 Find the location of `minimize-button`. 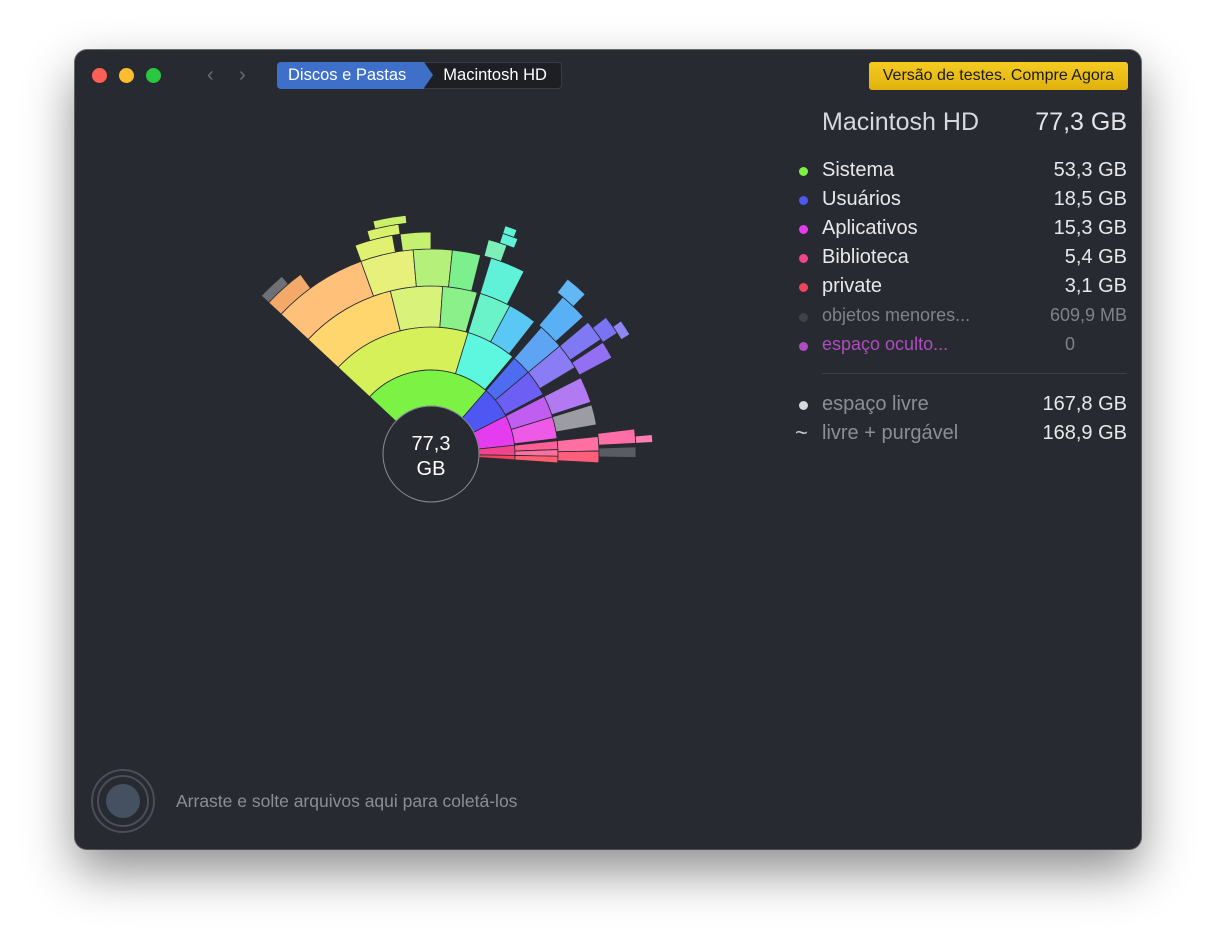

minimize-button is located at coordinates (126, 75).